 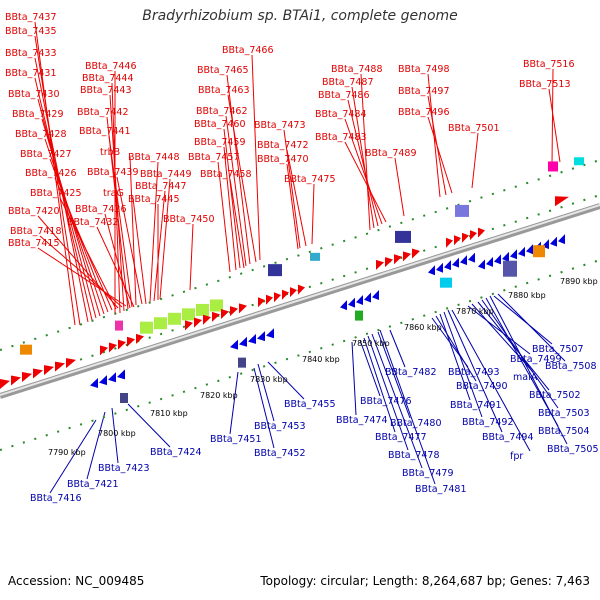 I want to click on gene-label-top: BBta_7459, so click(x=220, y=142).